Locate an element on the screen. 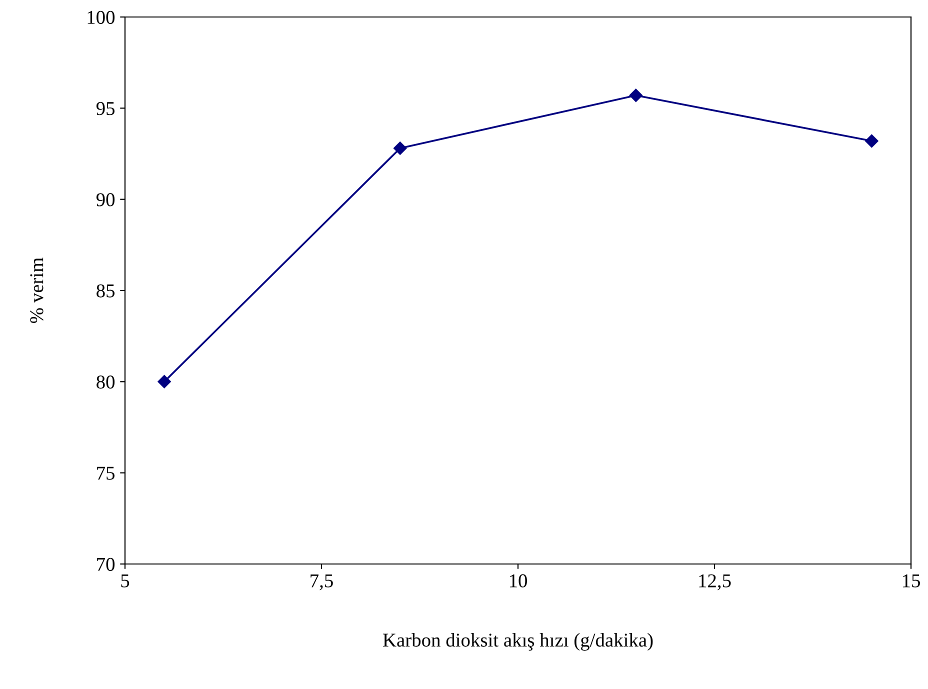 Image resolution: width=928 pixels, height=689 pixels. y-axis-title: % verim is located at coordinates (37, 291).